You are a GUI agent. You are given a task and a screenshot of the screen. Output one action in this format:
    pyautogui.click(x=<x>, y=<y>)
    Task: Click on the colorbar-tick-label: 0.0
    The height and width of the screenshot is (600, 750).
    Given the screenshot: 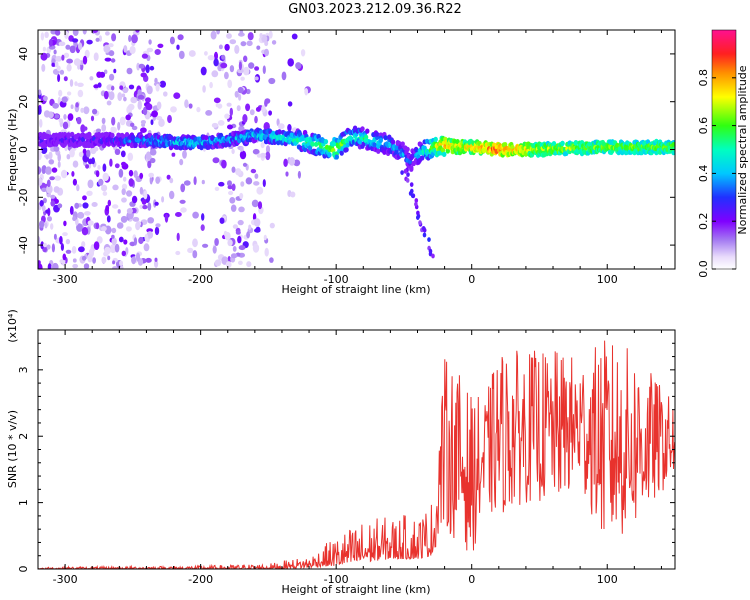 What is the action you would take?
    pyautogui.click(x=703, y=269)
    